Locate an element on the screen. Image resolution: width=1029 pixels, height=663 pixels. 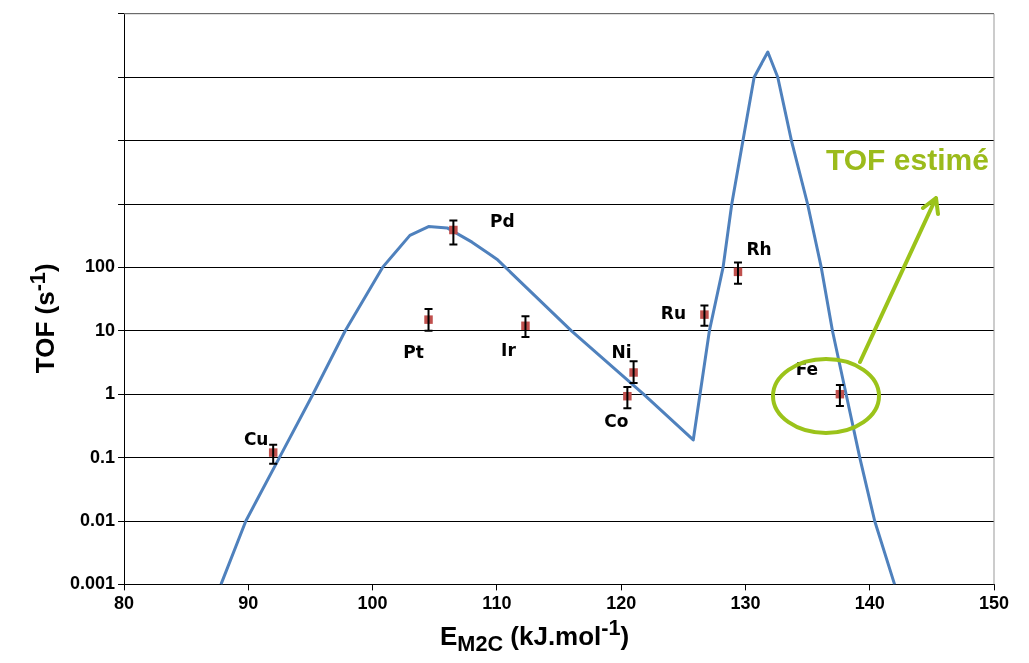
annotation: TOF estimé is located at coordinates (907, 160).